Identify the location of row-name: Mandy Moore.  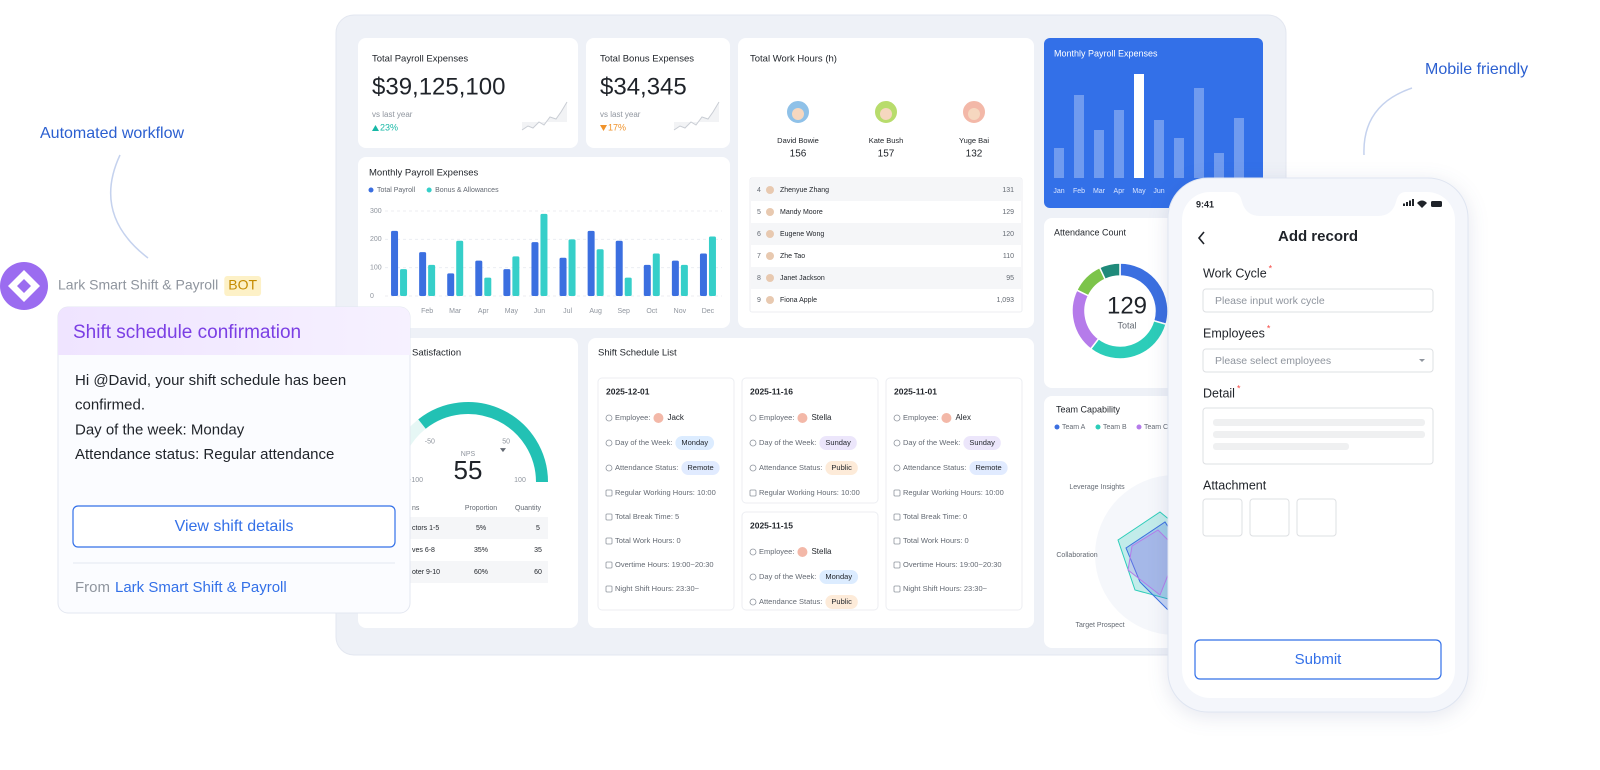
(801, 212).